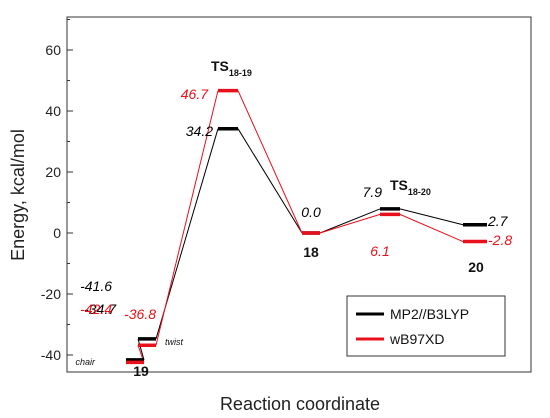 The width and height of the screenshot is (550, 418). Describe the element at coordinates (85, 362) in the screenshot. I see `conformer-label-chair: chair` at that location.